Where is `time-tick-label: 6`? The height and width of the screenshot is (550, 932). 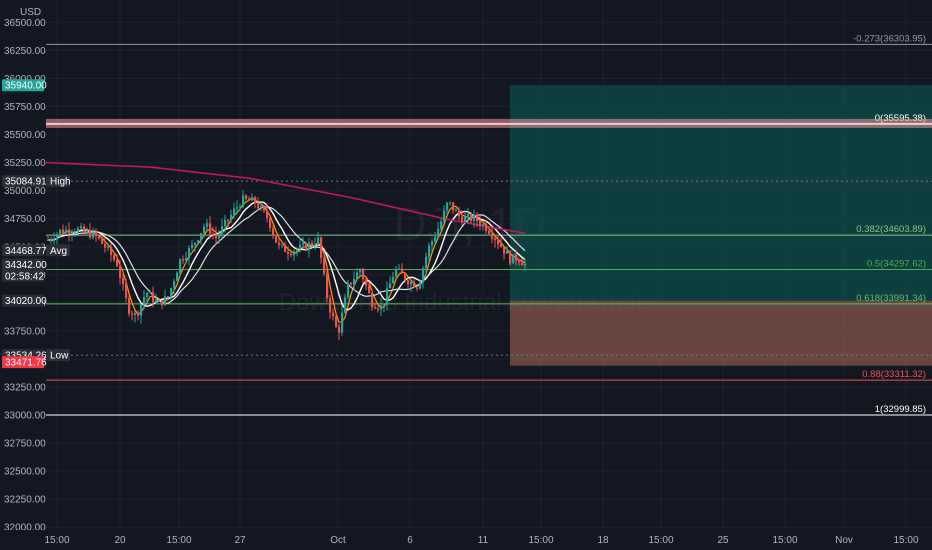
time-tick-label: 6 is located at coordinates (410, 540).